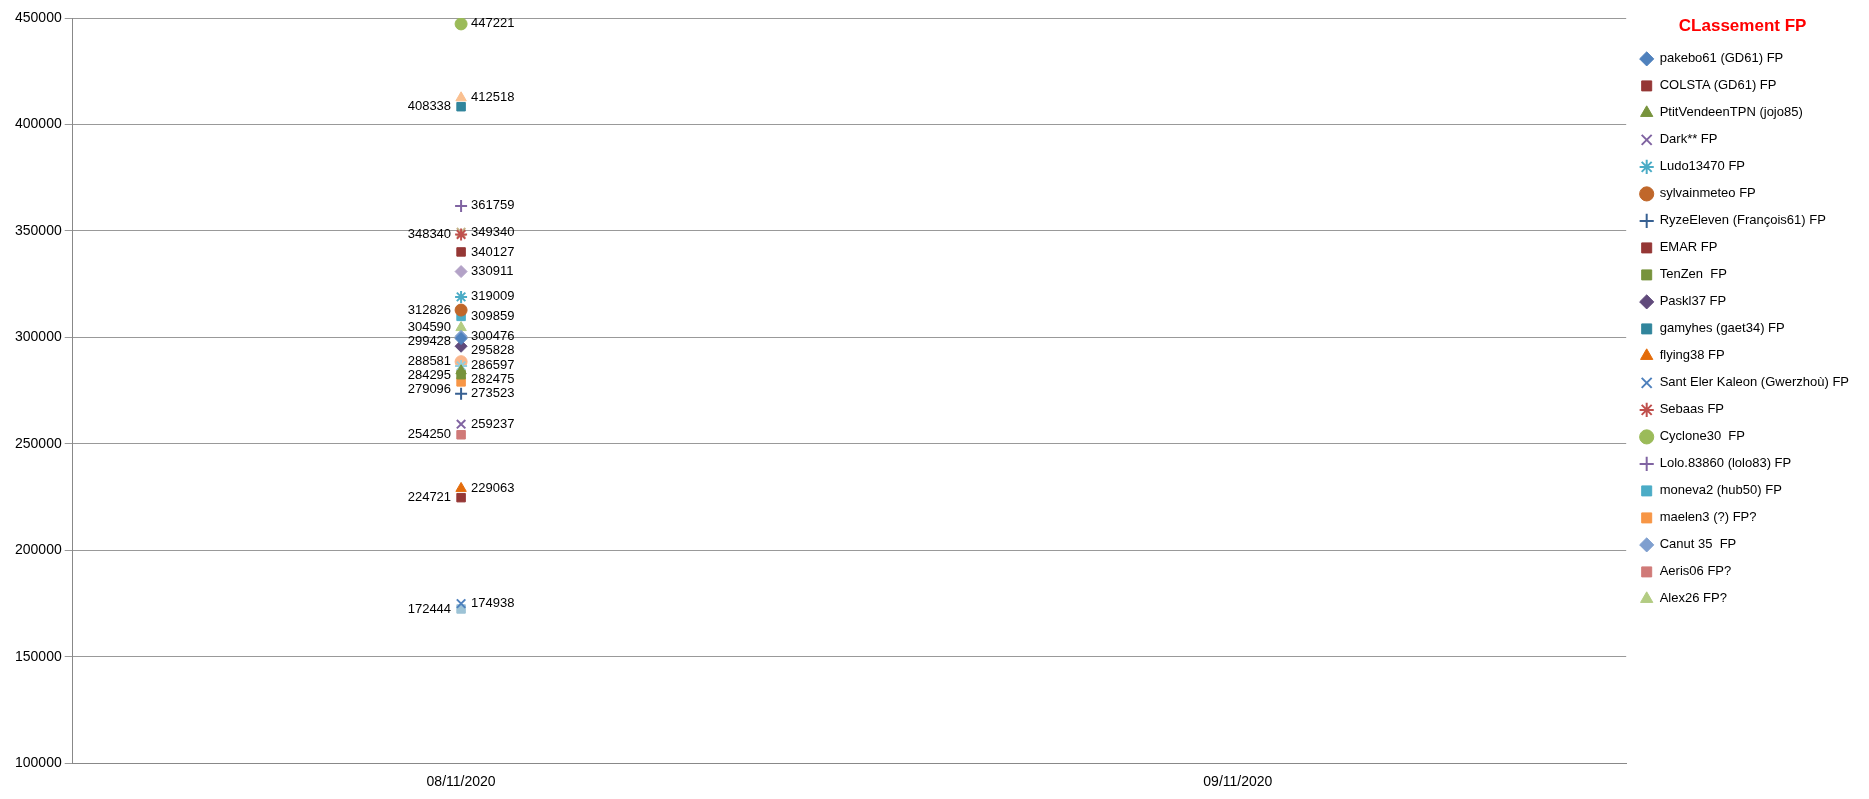 The width and height of the screenshot is (1869, 799). Describe the element at coordinates (429, 434) in the screenshot. I see `data-label: 254250` at that location.